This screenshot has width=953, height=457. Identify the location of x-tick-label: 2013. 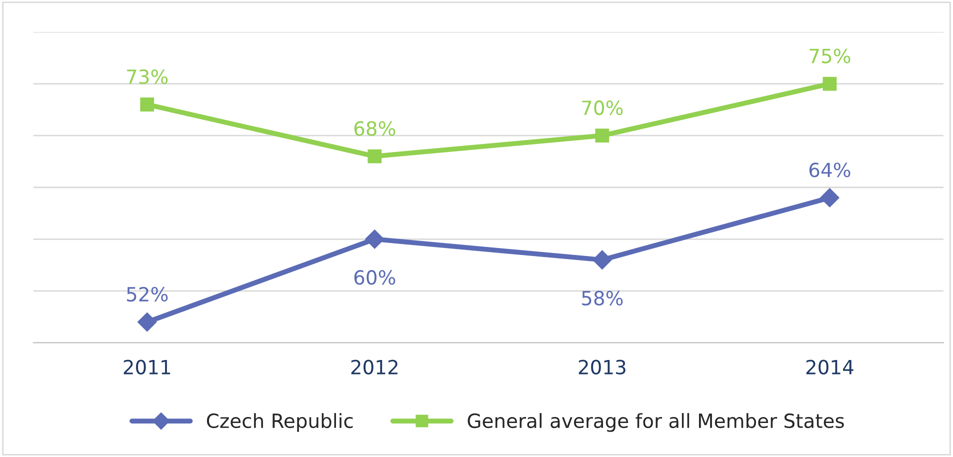
(602, 367).